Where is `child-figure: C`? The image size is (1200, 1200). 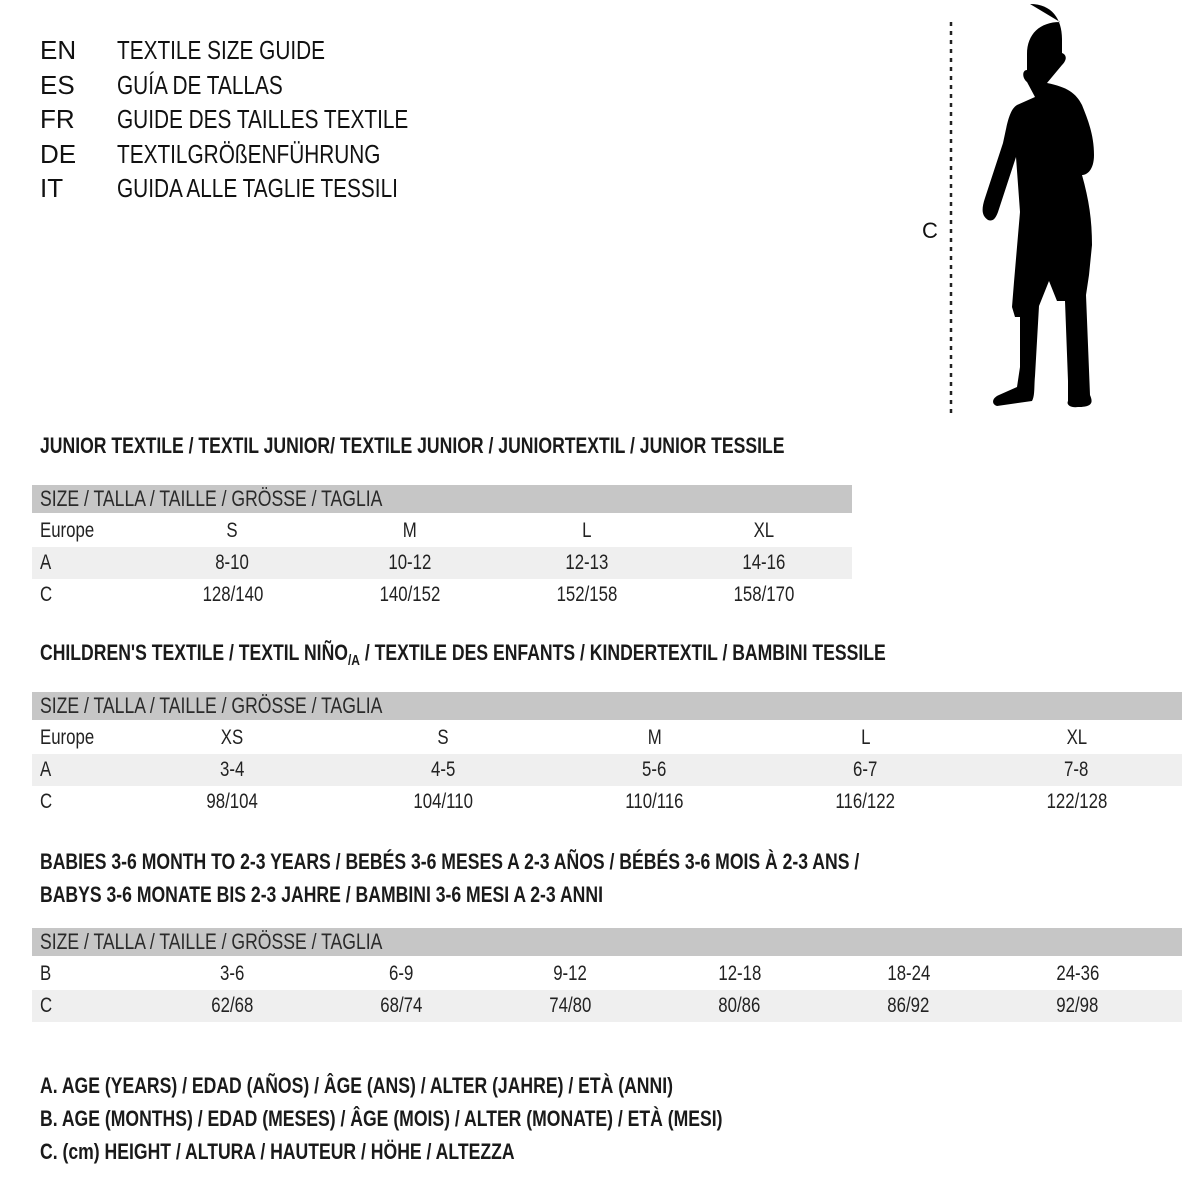 child-figure: C is located at coordinates (1050, 215).